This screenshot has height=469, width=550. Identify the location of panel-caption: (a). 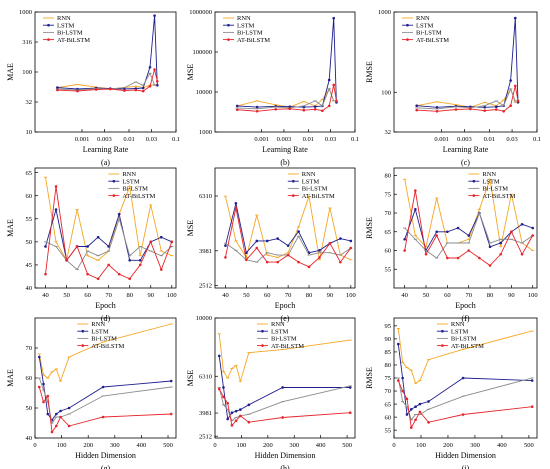
(105, 162).